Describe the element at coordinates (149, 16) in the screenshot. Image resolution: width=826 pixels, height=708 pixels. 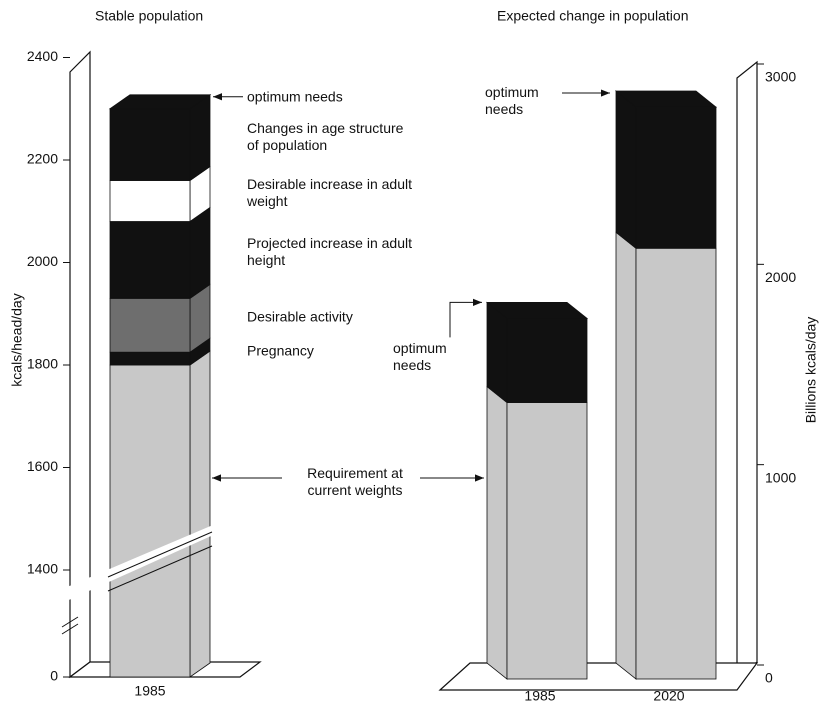
I see `chart-title: Stable population` at that location.